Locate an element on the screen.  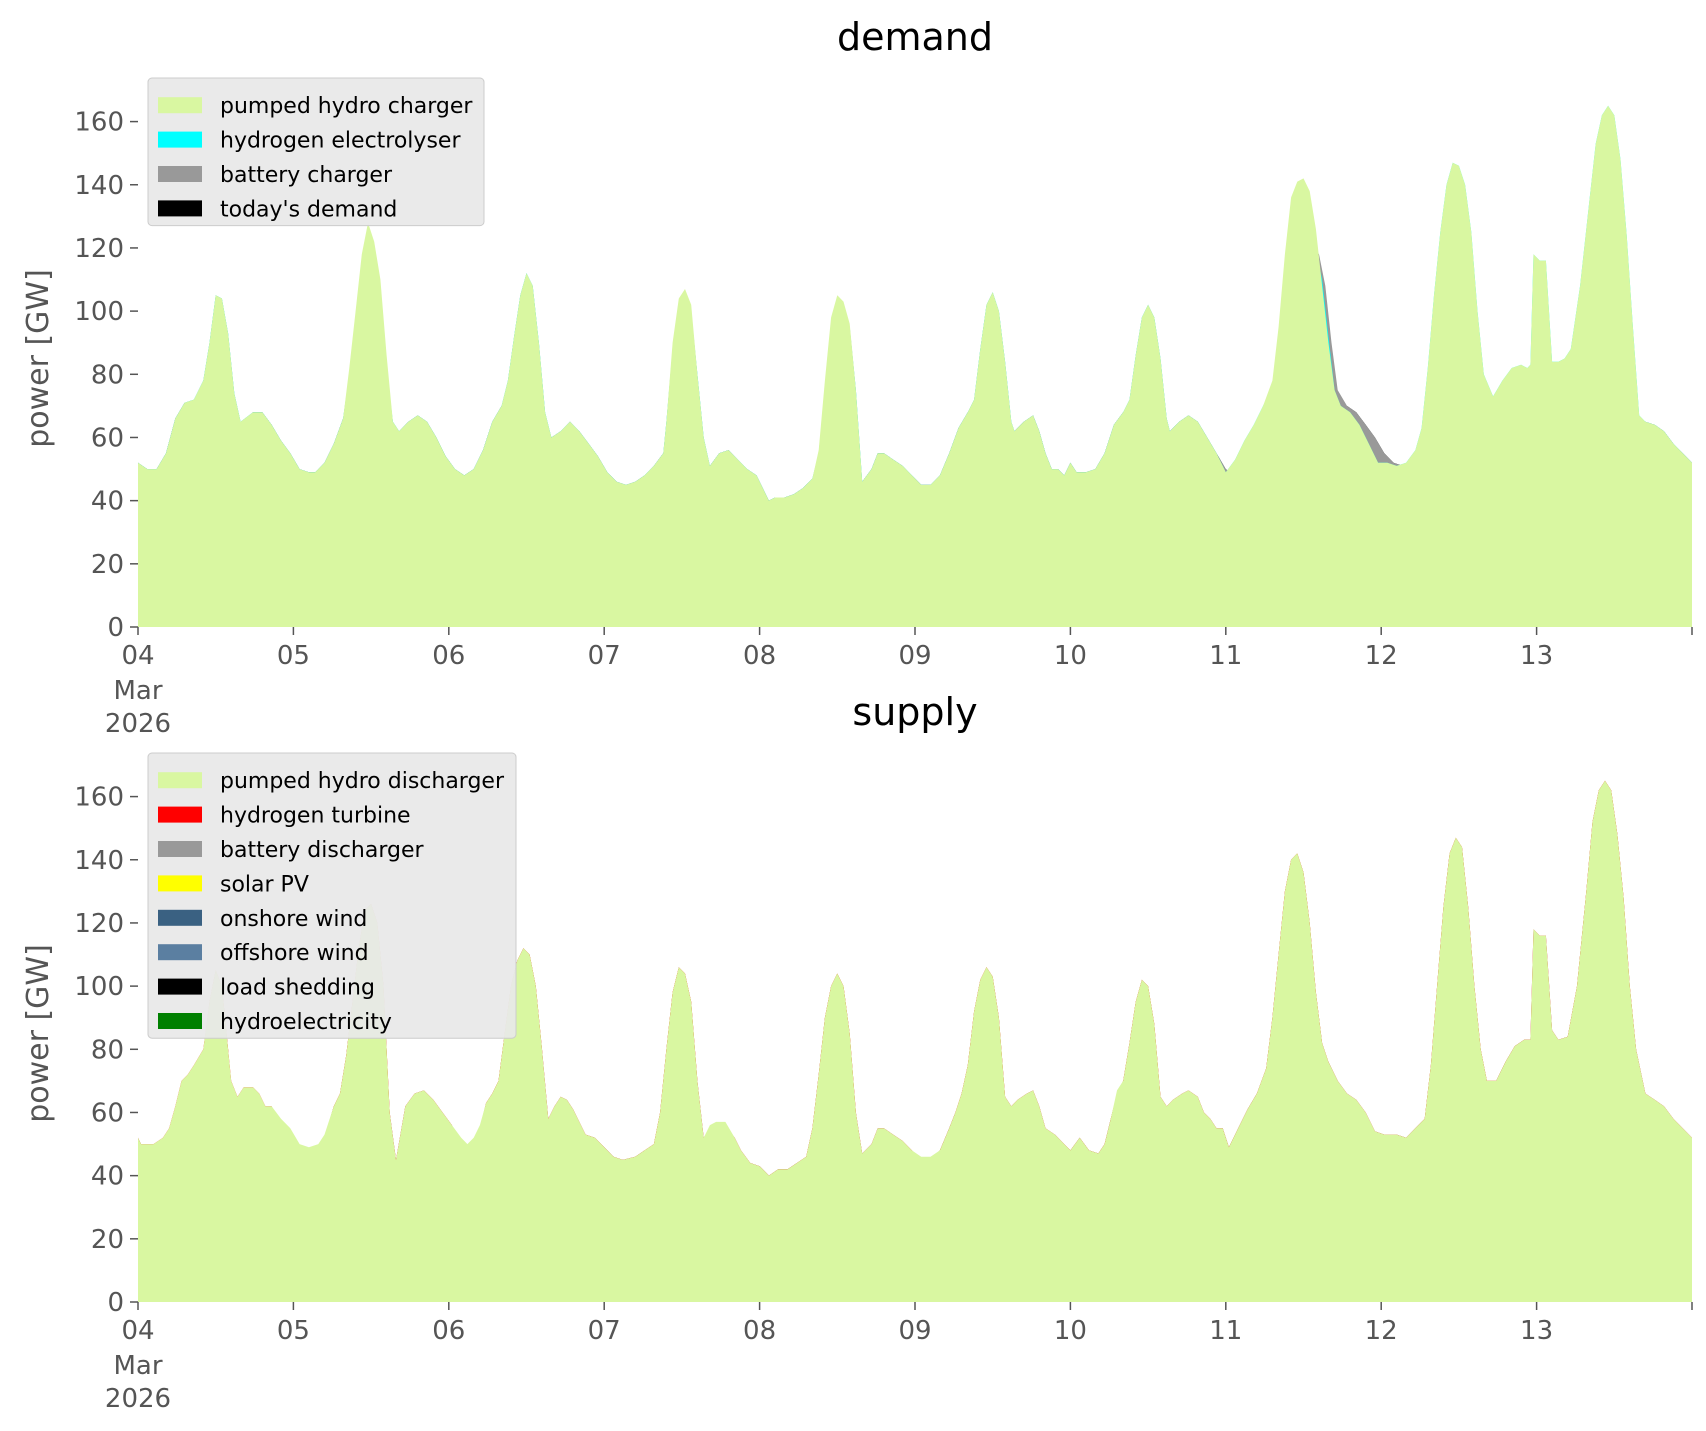
chart-title: supply is located at coordinates (914, 712).